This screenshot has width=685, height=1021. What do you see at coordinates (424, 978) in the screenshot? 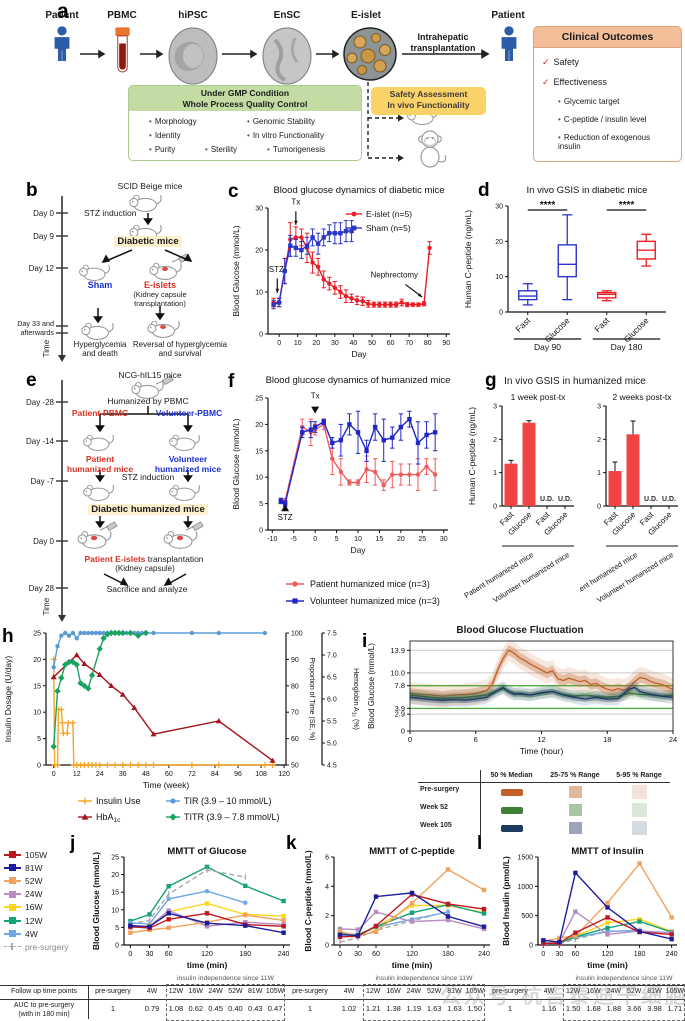
I see `table-independence-label-1: insulin independence since 11W` at bounding box center [424, 978].